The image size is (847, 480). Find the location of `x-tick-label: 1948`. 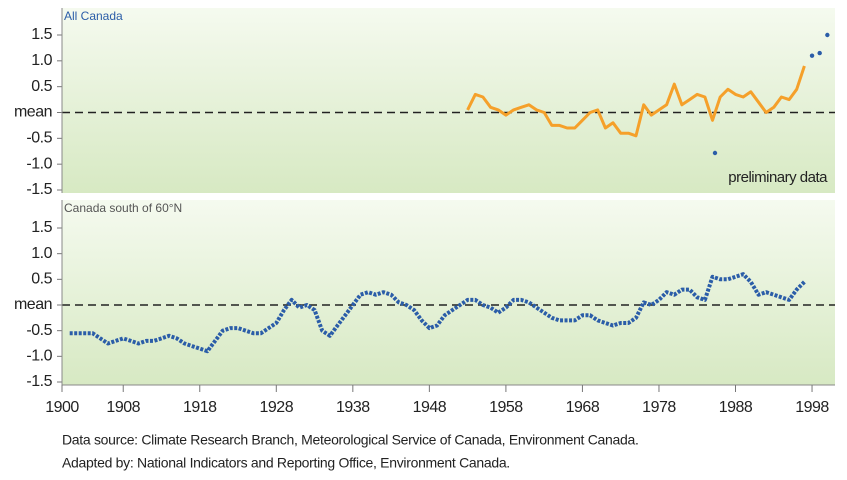

x-tick-label: 1948 is located at coordinates (430, 407).